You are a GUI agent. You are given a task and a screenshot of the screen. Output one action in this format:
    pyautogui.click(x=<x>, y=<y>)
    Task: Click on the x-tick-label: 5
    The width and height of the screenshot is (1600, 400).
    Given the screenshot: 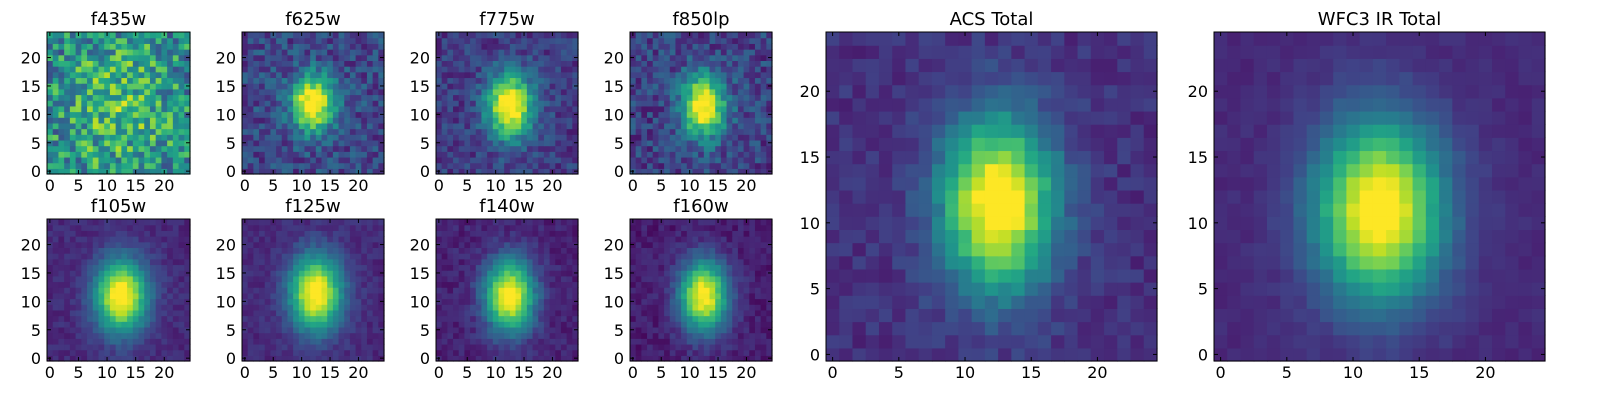 What is the action you would take?
    pyautogui.click(x=273, y=185)
    